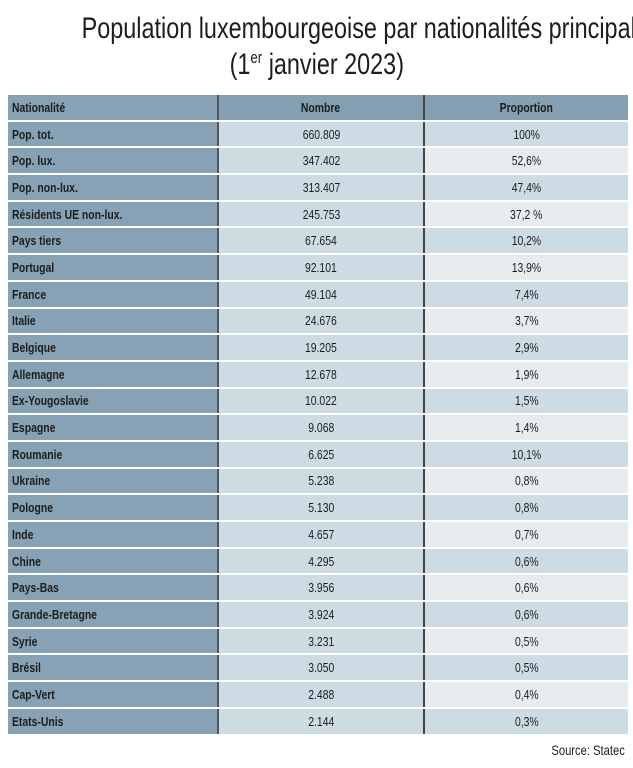 This screenshot has width=633, height=768. I want to click on nationality-cell-text: Italie, so click(24, 321).